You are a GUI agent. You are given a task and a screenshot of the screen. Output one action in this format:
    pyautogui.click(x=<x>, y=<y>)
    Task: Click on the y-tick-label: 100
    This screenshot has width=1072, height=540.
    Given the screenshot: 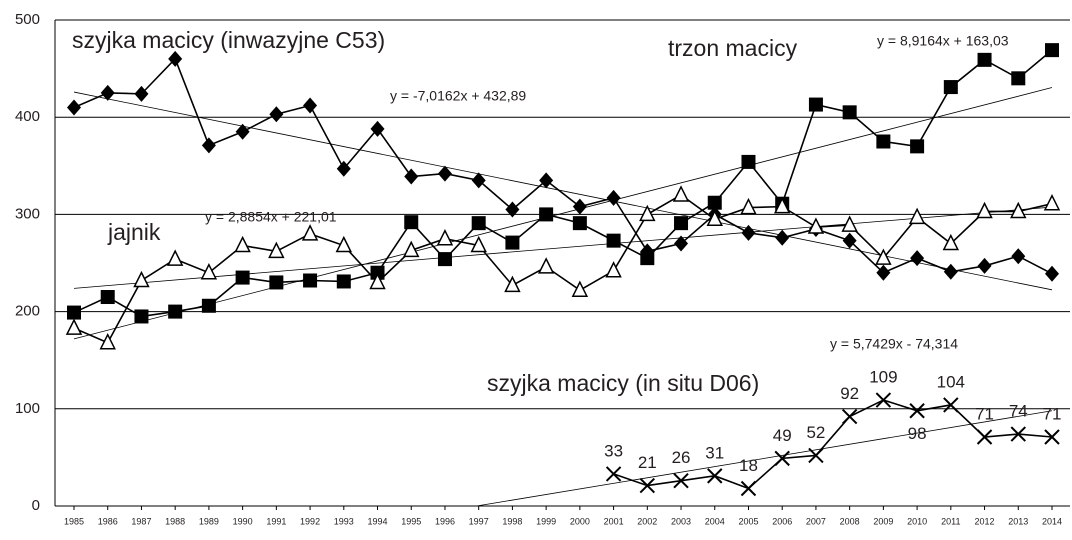 What is the action you would take?
    pyautogui.click(x=27, y=408)
    